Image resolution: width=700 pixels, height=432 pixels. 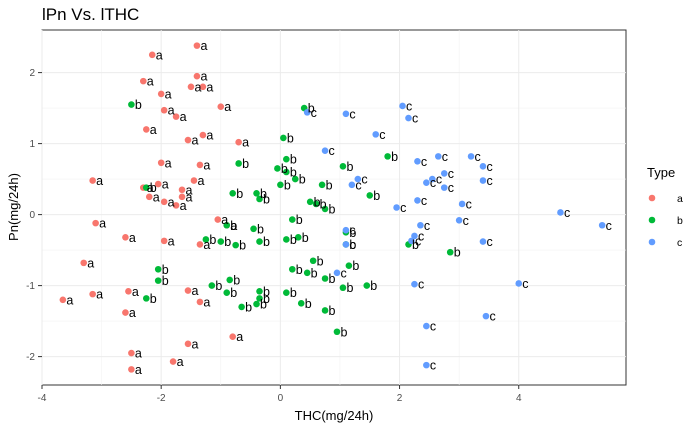 What do you see at coordinates (661, 172) in the screenshot?
I see `legend-title: Type` at bounding box center [661, 172].